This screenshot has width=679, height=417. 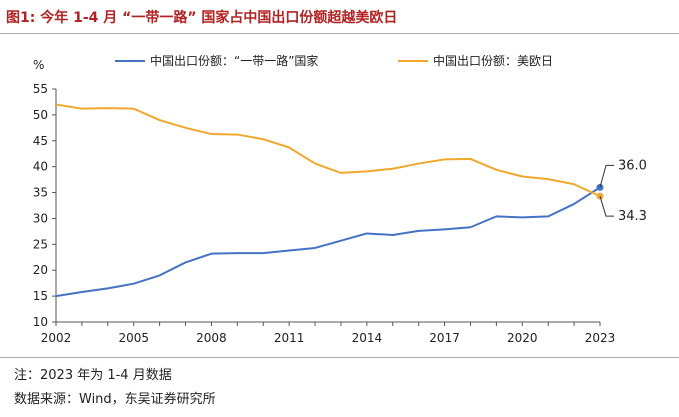 What do you see at coordinates (339, 357) in the screenshot?
I see `footer-divider` at bounding box center [339, 357].